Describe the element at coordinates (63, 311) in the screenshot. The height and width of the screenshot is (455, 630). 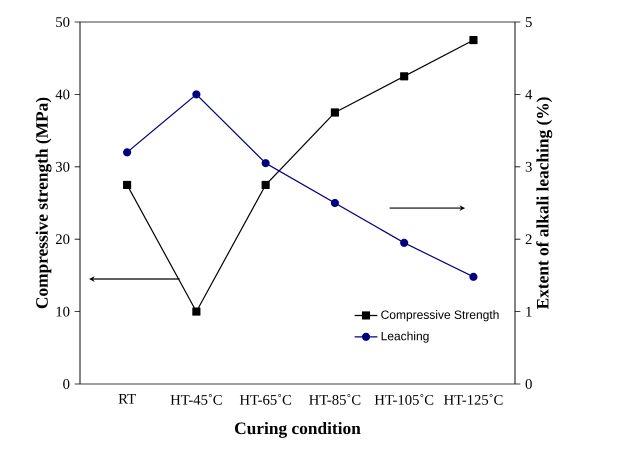
I see `y-tick-label: 10` at that location.